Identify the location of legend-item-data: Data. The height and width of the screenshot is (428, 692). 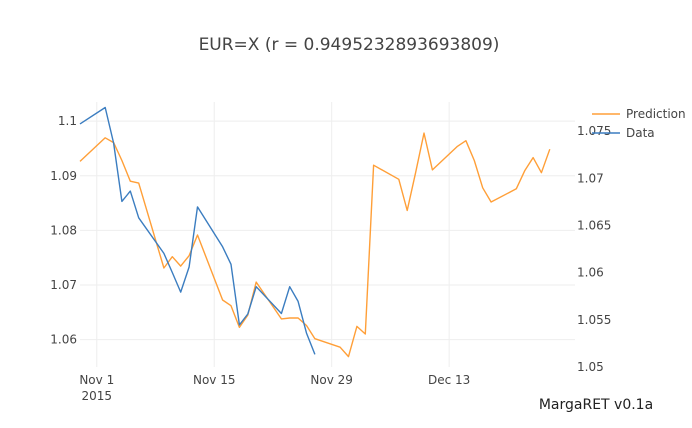
(623, 133).